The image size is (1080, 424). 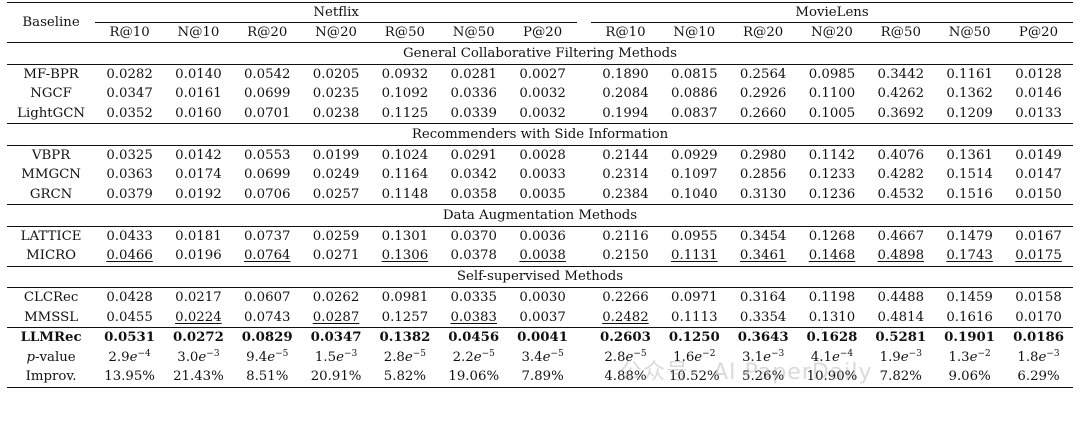 What do you see at coordinates (625, 256) in the screenshot?
I see `table-cell: 0.2150` at bounding box center [625, 256].